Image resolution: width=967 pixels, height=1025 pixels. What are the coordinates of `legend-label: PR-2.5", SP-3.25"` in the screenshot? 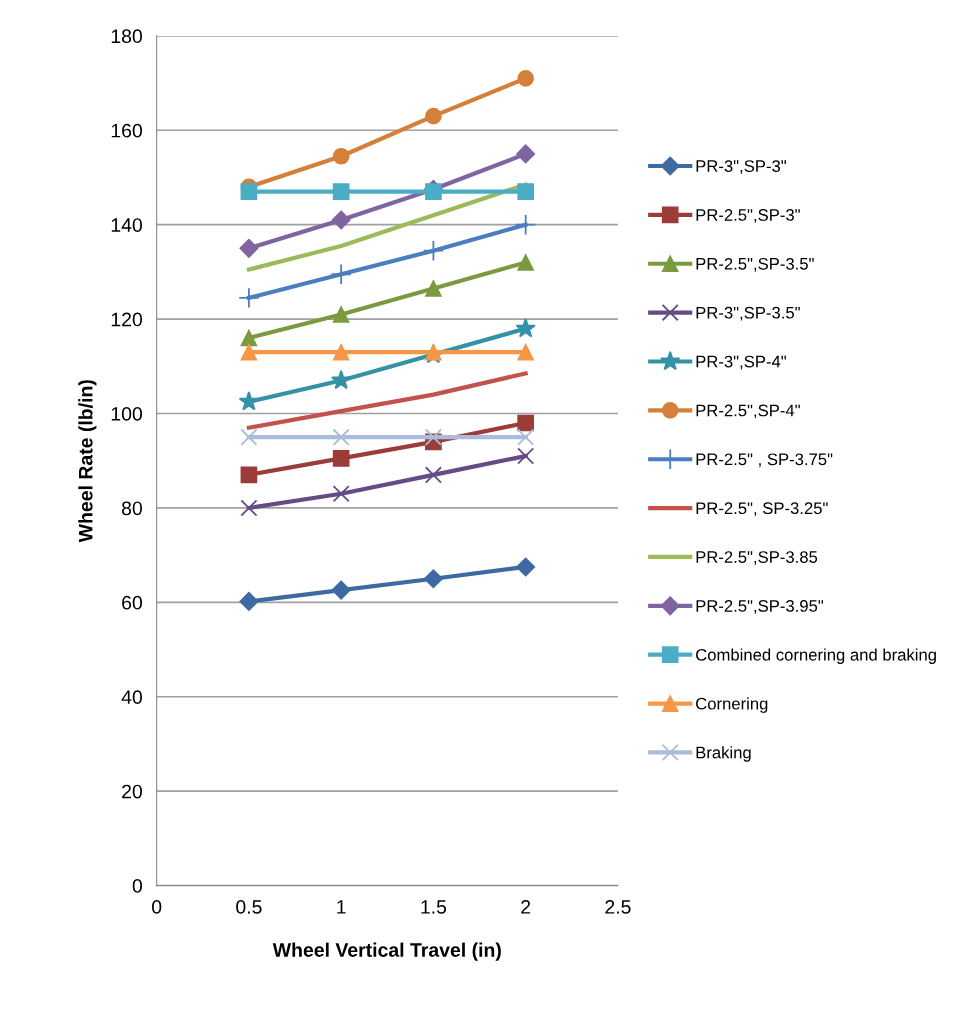 It's located at (762, 509).